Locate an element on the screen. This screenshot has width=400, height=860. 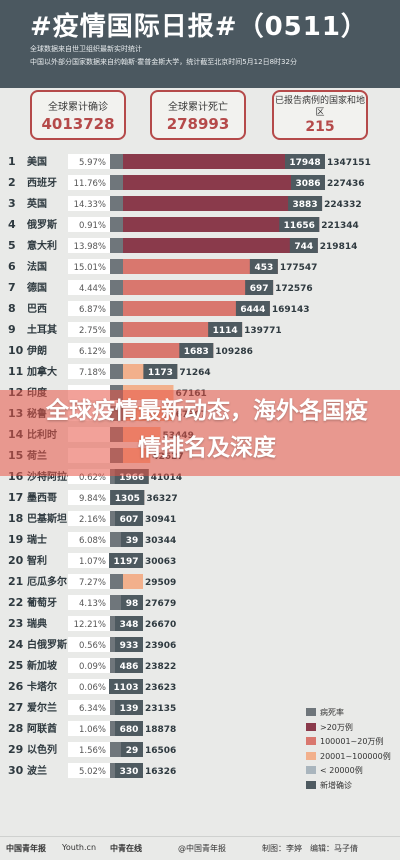
fatality-value: 1.06% is located at coordinates (92, 730).